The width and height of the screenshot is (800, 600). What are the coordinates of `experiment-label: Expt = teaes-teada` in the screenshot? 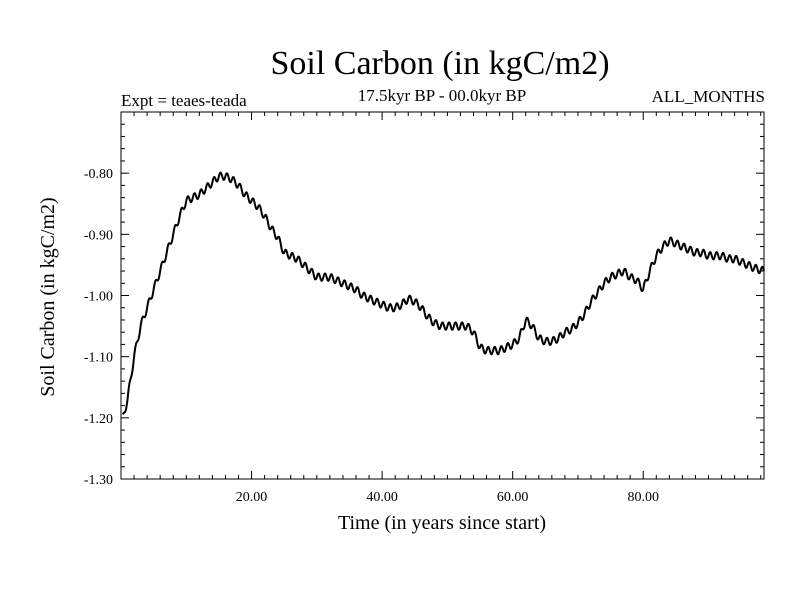 It's located at (184, 100).